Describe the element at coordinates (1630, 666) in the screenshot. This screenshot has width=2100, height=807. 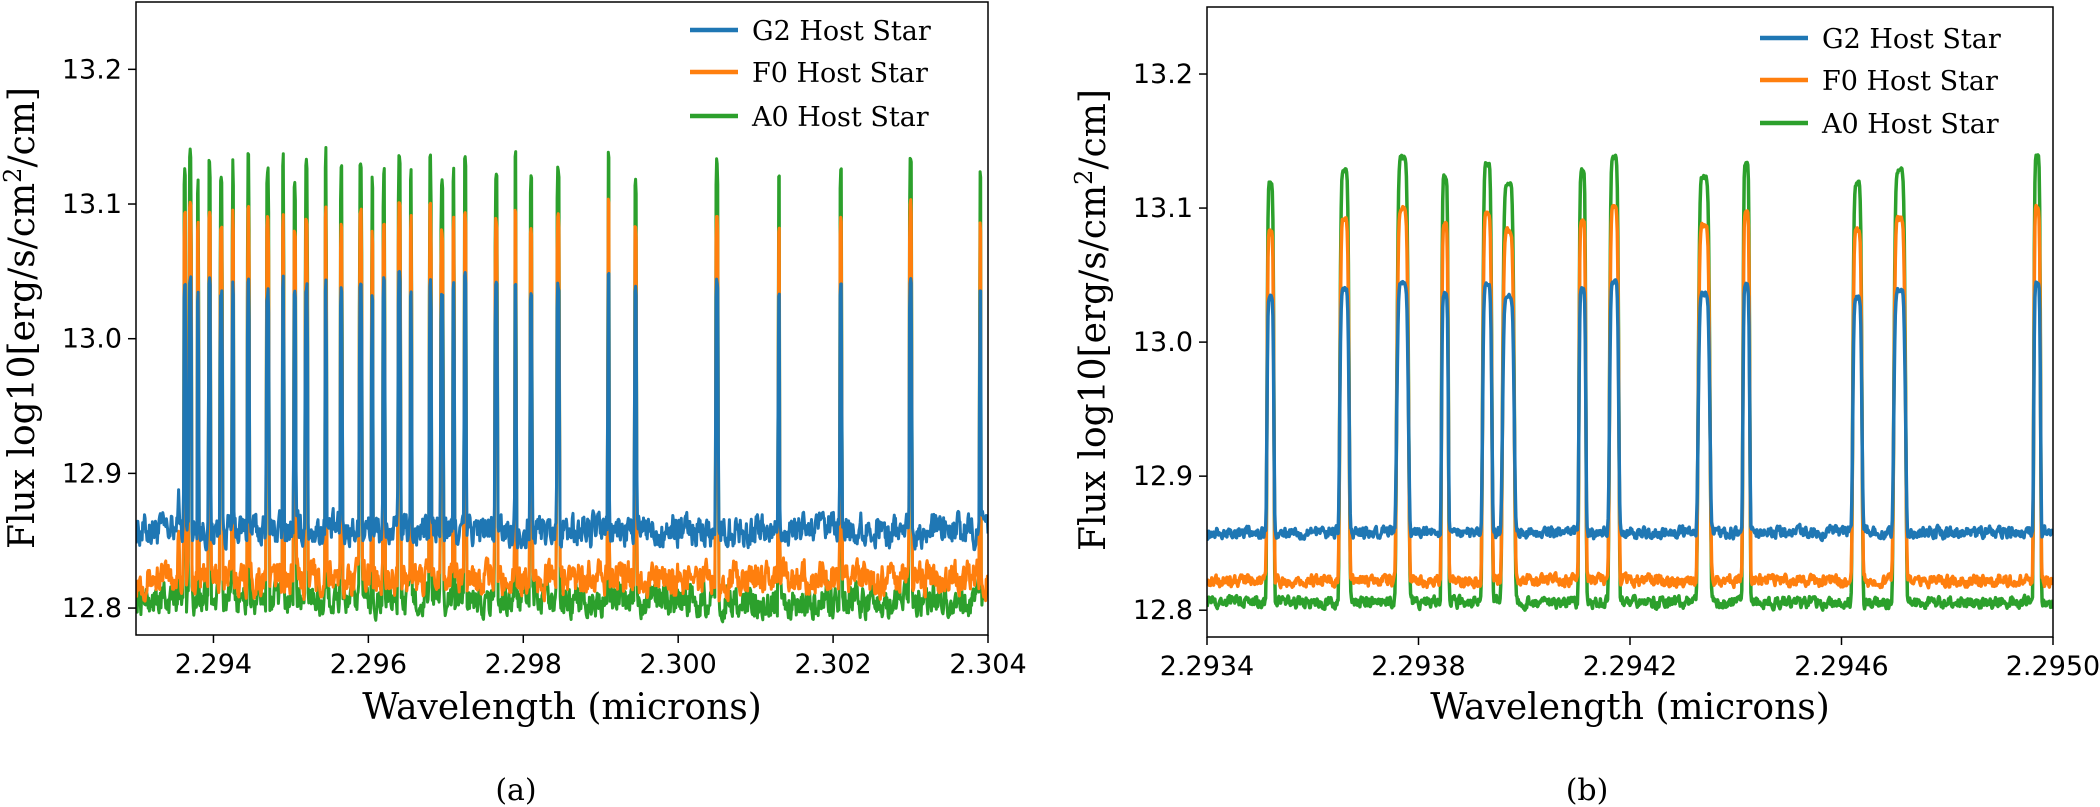
I see `x-tick-label: 2.2942` at that location.